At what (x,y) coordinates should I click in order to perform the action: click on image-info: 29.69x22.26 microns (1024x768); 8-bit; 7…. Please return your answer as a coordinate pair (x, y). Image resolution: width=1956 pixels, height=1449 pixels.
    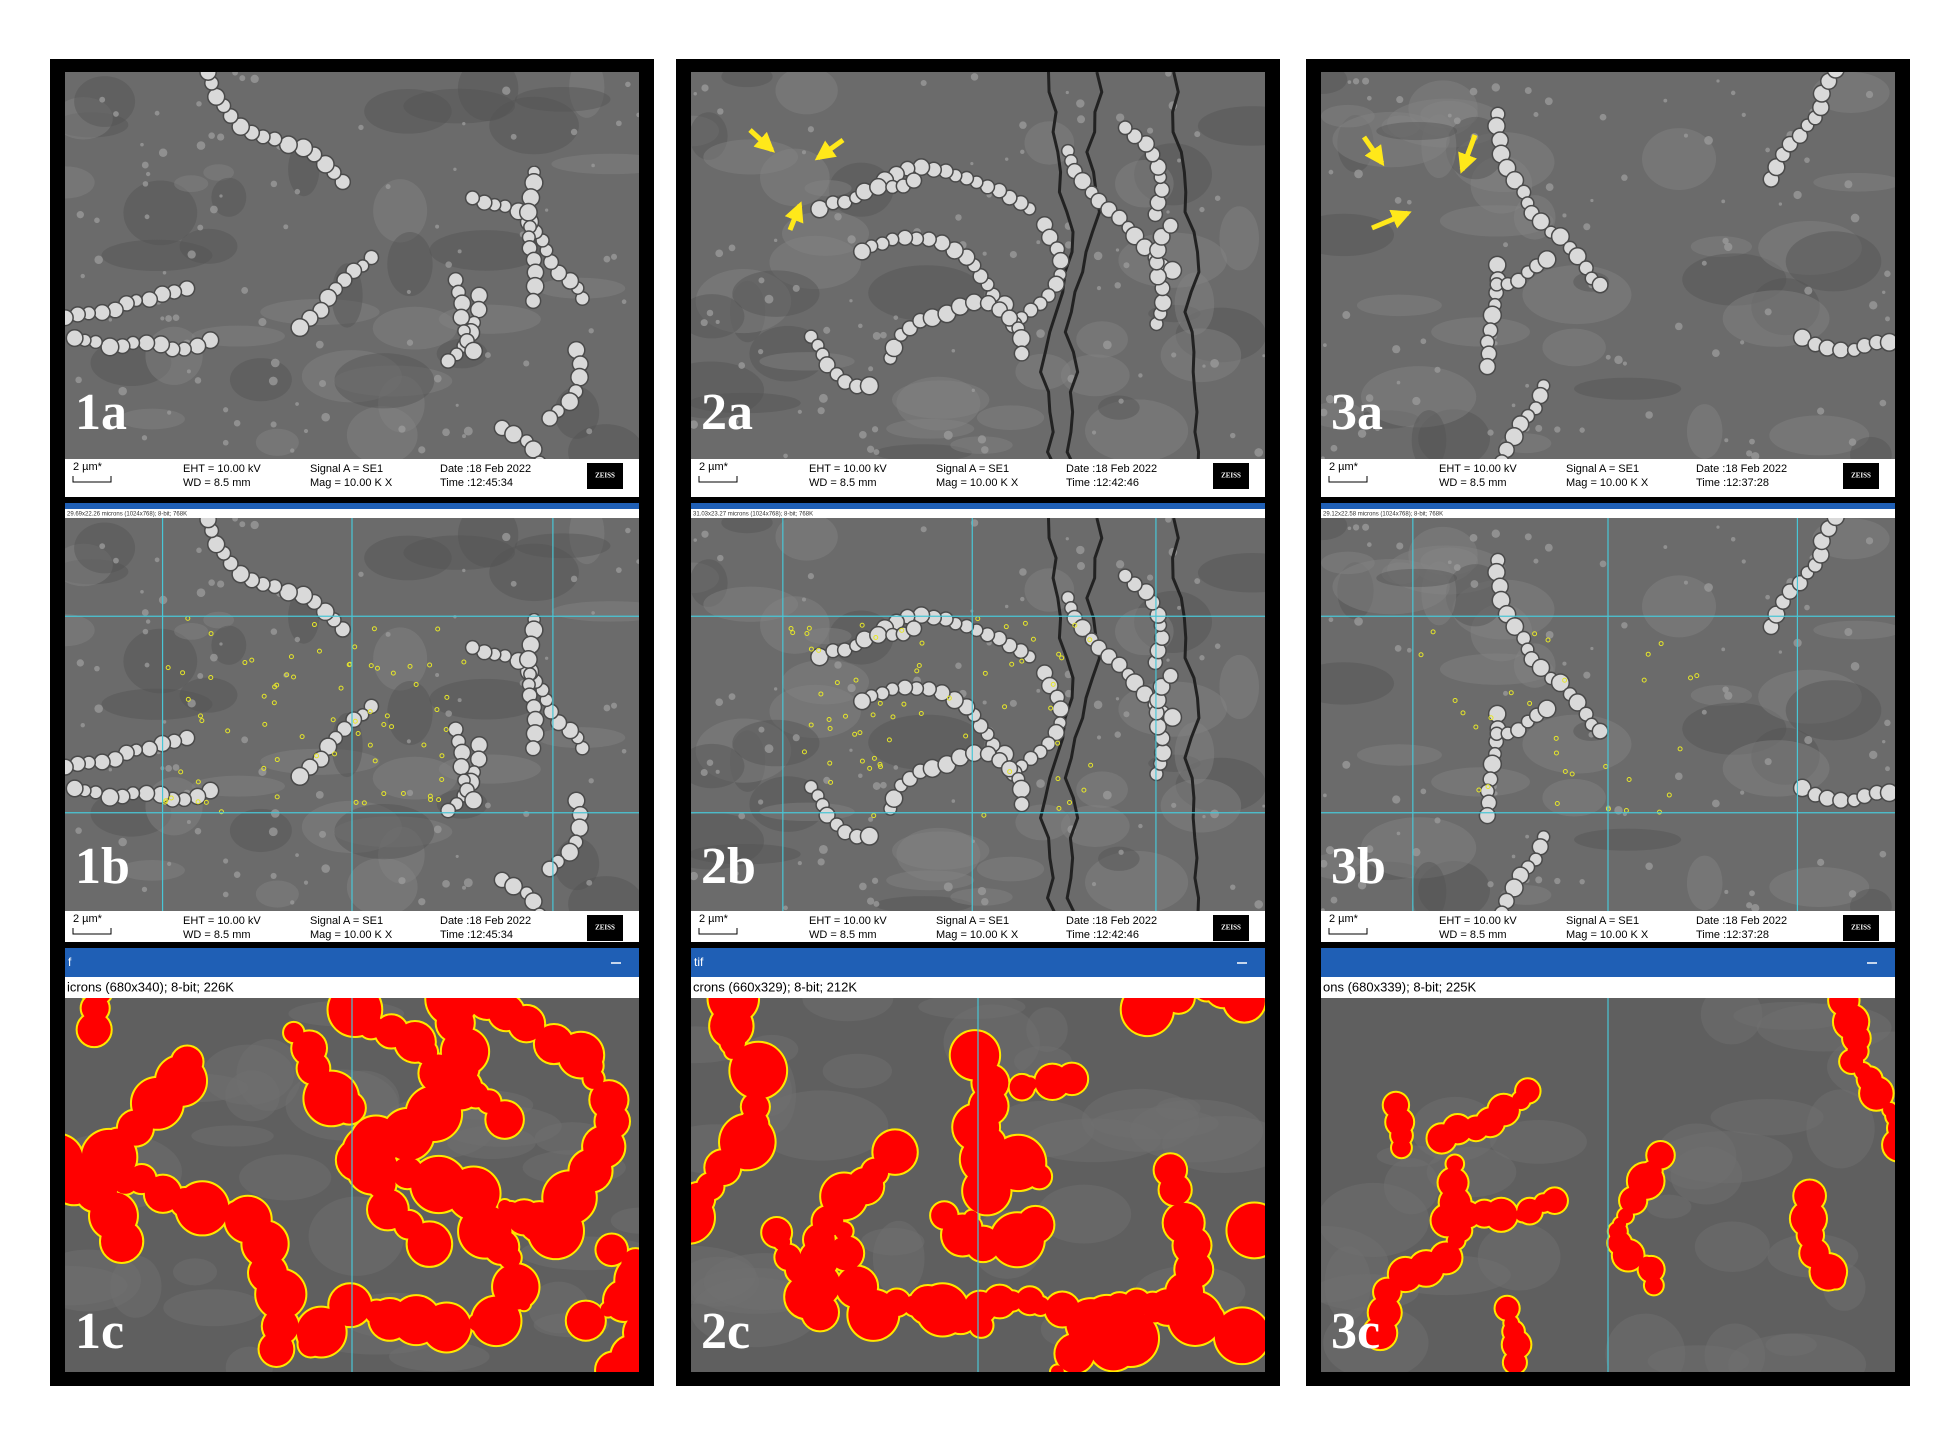
    Looking at the image, I should click on (127, 515).